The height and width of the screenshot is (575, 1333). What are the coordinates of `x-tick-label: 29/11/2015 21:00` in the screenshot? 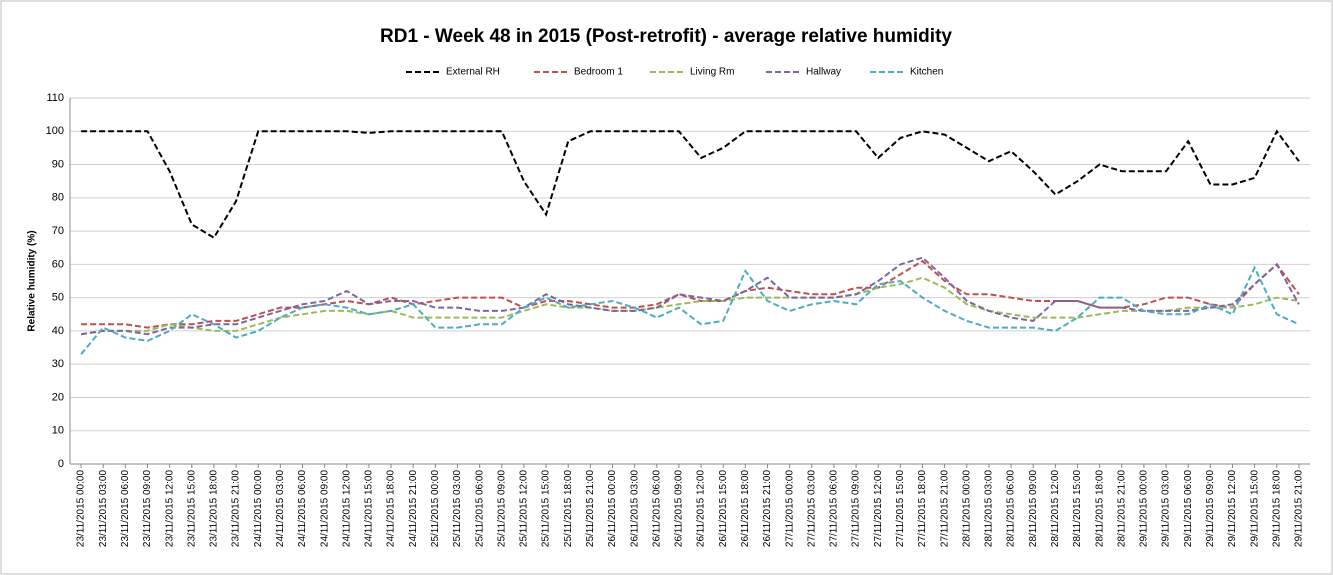 It's located at (1299, 509).